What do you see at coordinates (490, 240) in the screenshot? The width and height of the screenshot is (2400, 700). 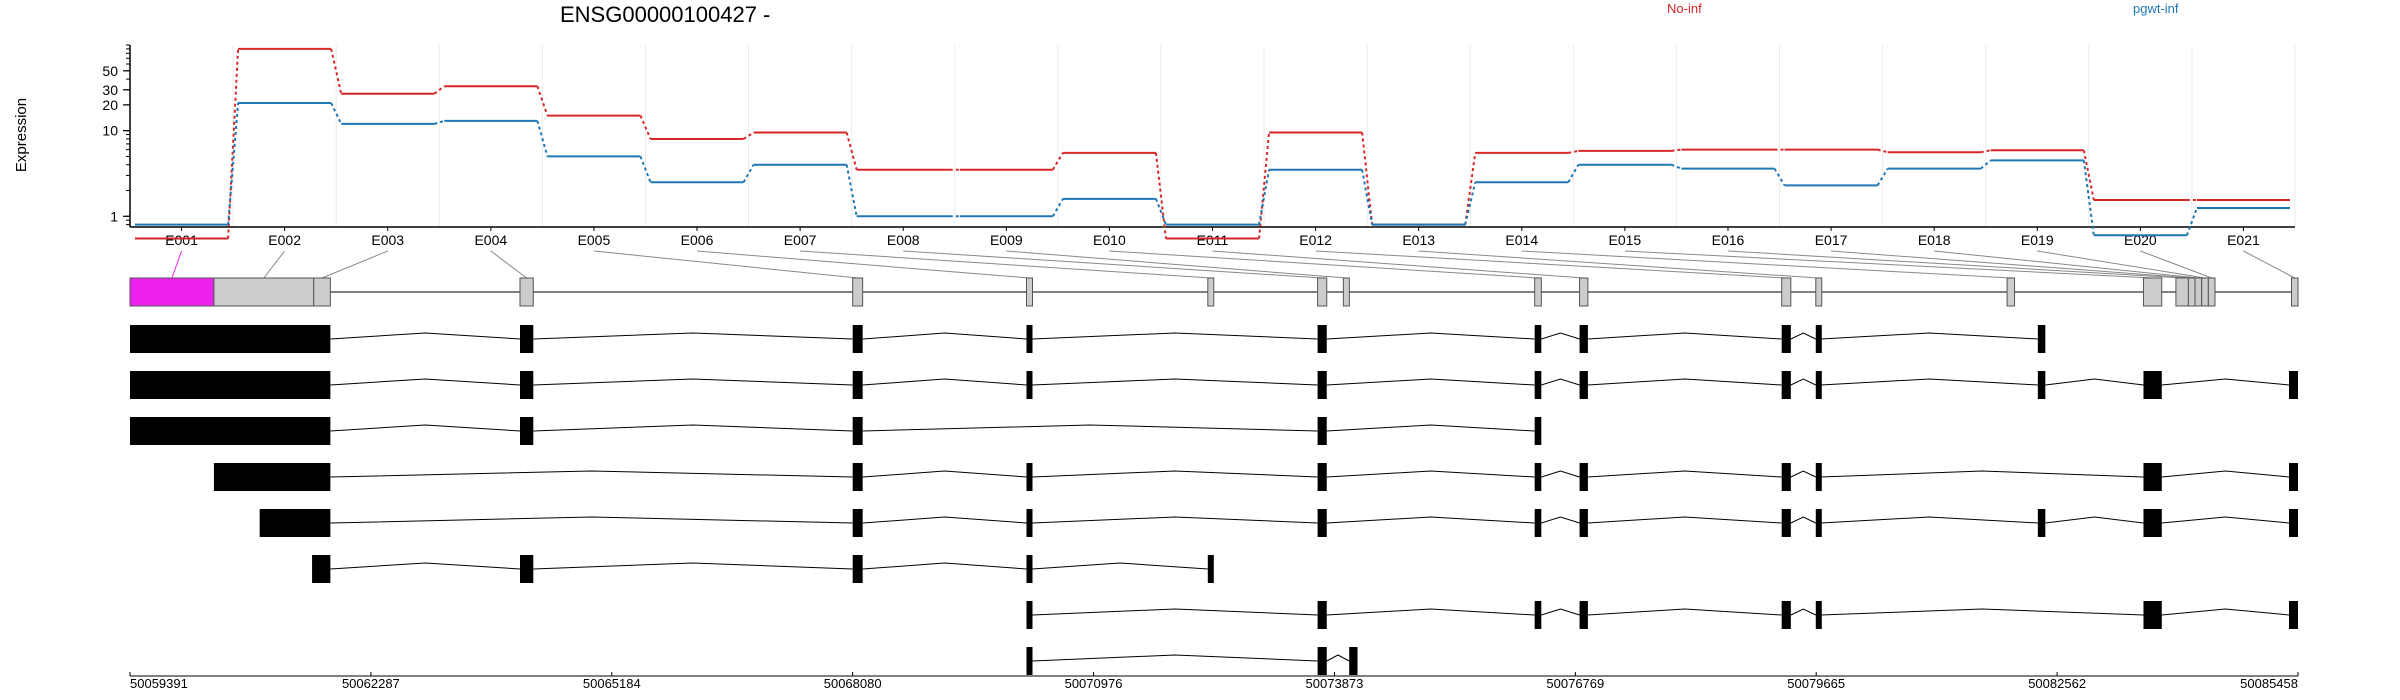 I see `exon-label: E004` at bounding box center [490, 240].